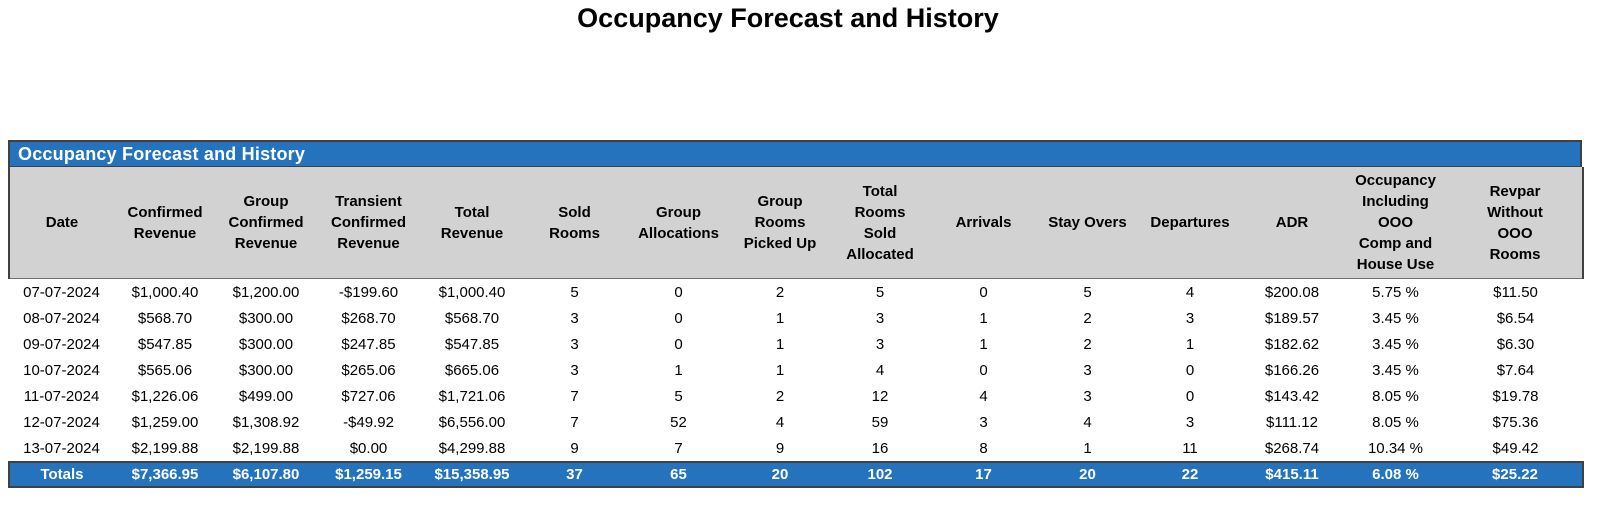 The width and height of the screenshot is (1600, 532). Describe the element at coordinates (266, 474) in the screenshot. I see `totals-value: $6,107.80` at that location.